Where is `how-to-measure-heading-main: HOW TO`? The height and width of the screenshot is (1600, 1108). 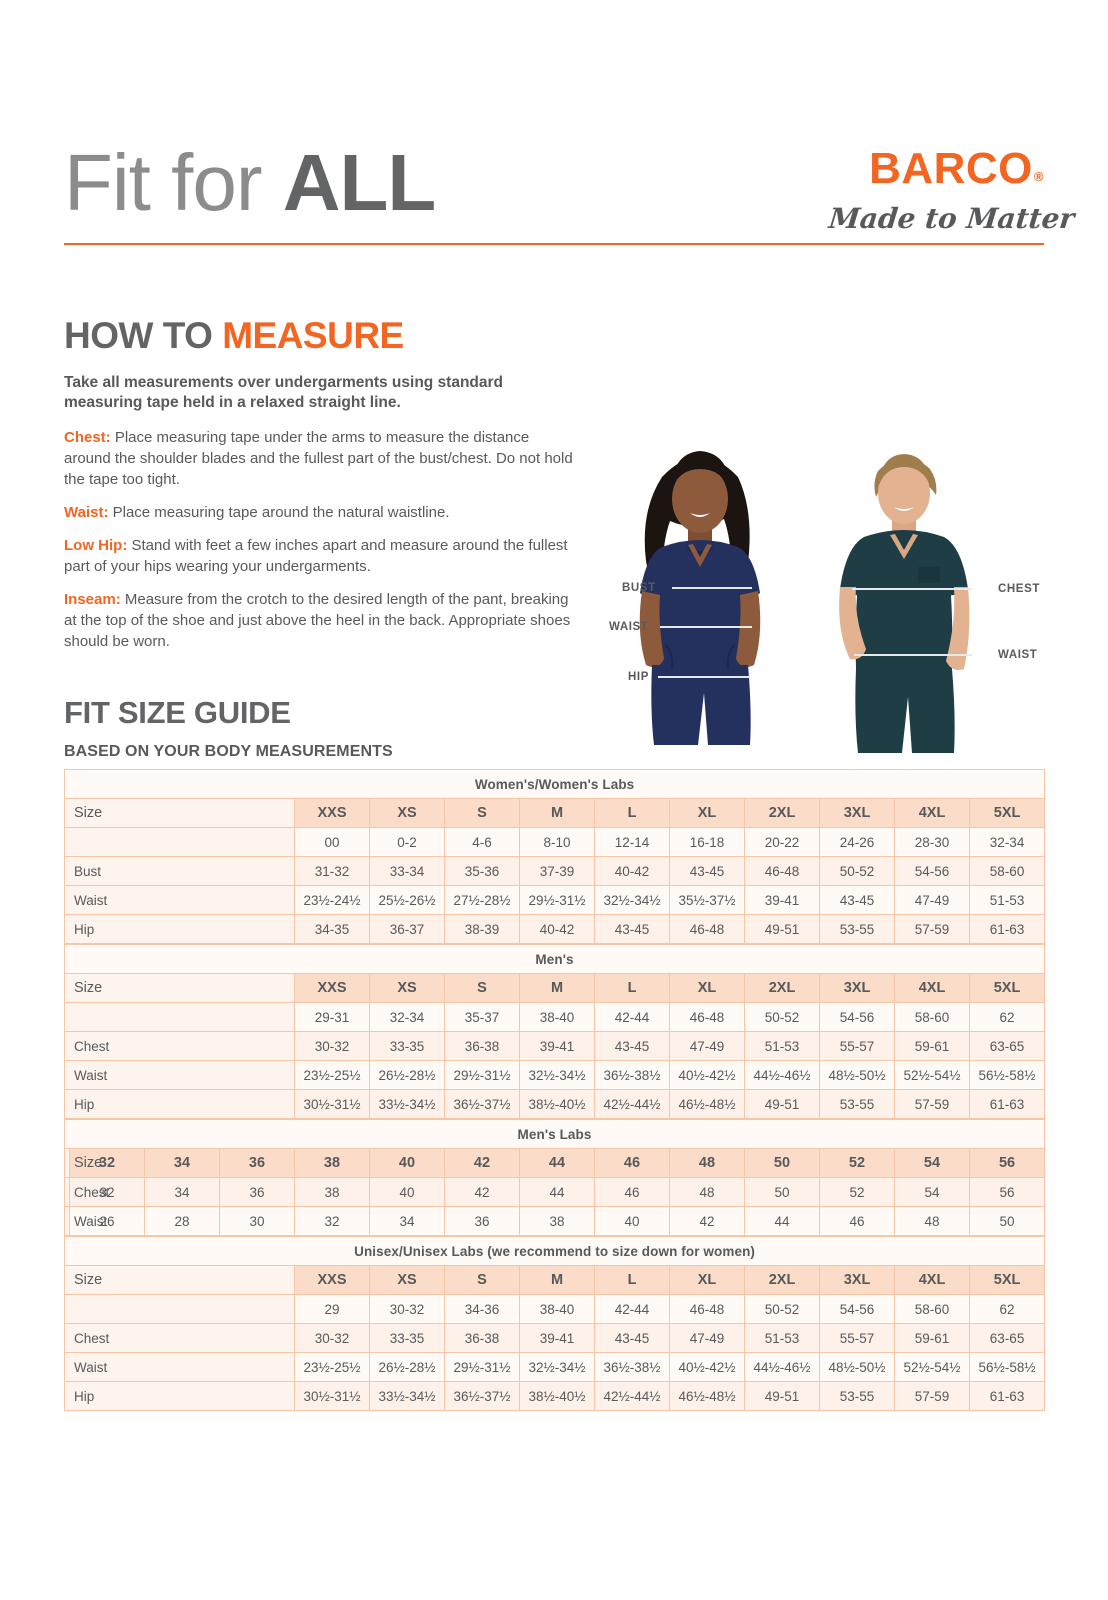
how-to-measure-heading-main: HOW TO is located at coordinates (143, 335).